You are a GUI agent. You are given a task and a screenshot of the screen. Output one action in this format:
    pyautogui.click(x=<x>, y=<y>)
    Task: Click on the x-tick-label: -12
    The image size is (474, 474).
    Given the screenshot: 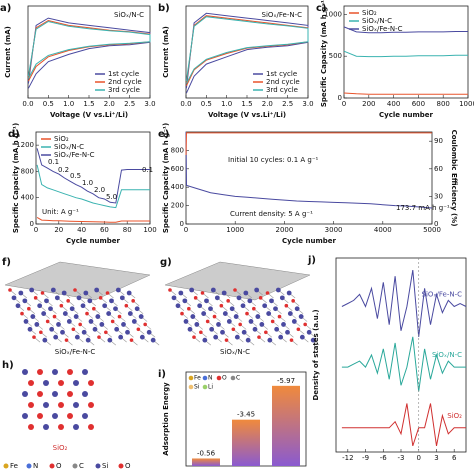 What is the action you would take?
    pyautogui.click(x=347, y=458)
    